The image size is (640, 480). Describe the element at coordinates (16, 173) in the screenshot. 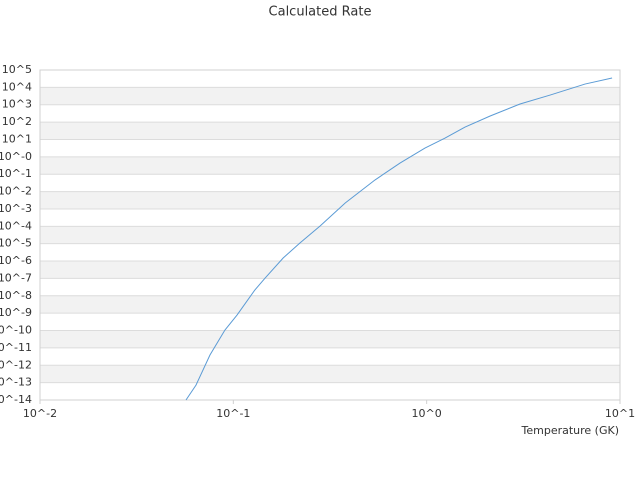

I see `y-tick-label: 10^-1` at that location.